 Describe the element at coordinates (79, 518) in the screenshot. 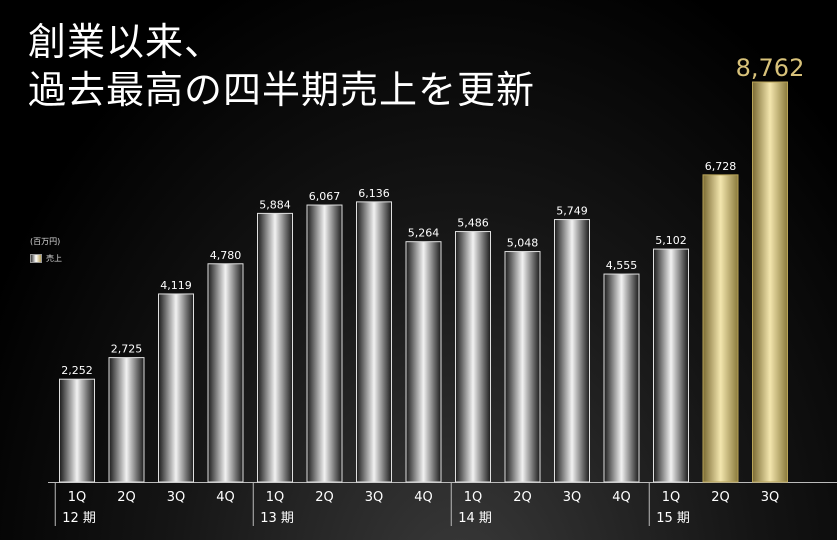

I see `group-label: 12 期` at that location.